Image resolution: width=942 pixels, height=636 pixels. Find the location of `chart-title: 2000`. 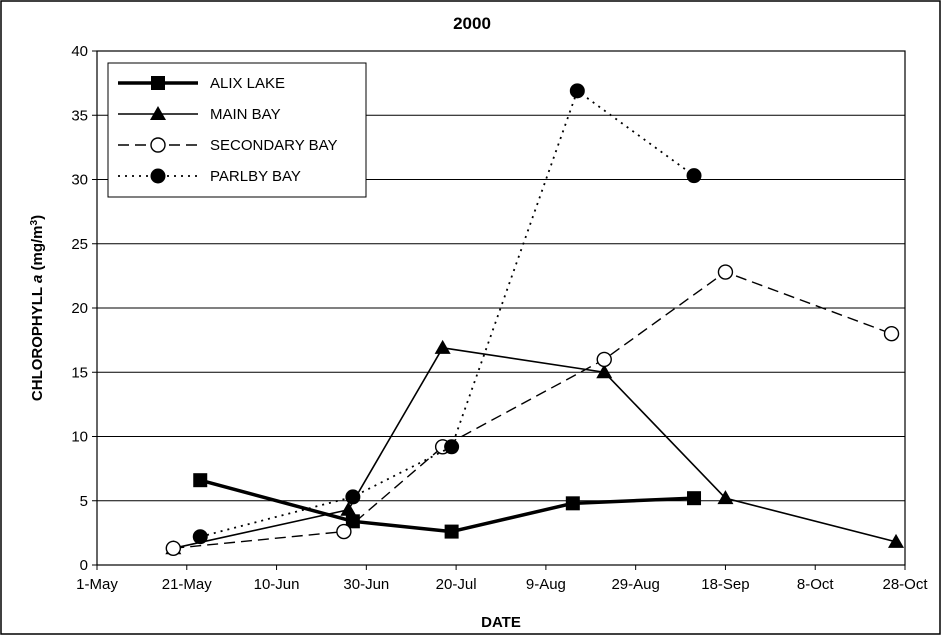

chart-title: 2000 is located at coordinates (472, 23).